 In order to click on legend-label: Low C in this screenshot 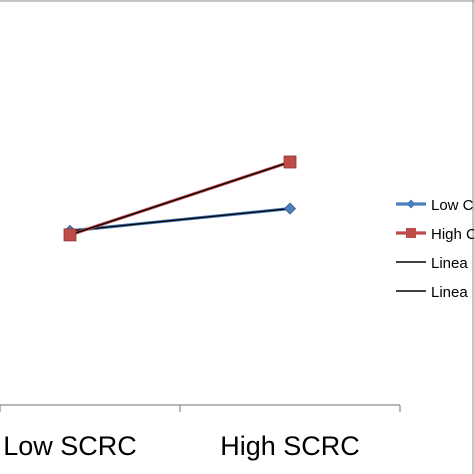, I will do `click(452, 205)`.